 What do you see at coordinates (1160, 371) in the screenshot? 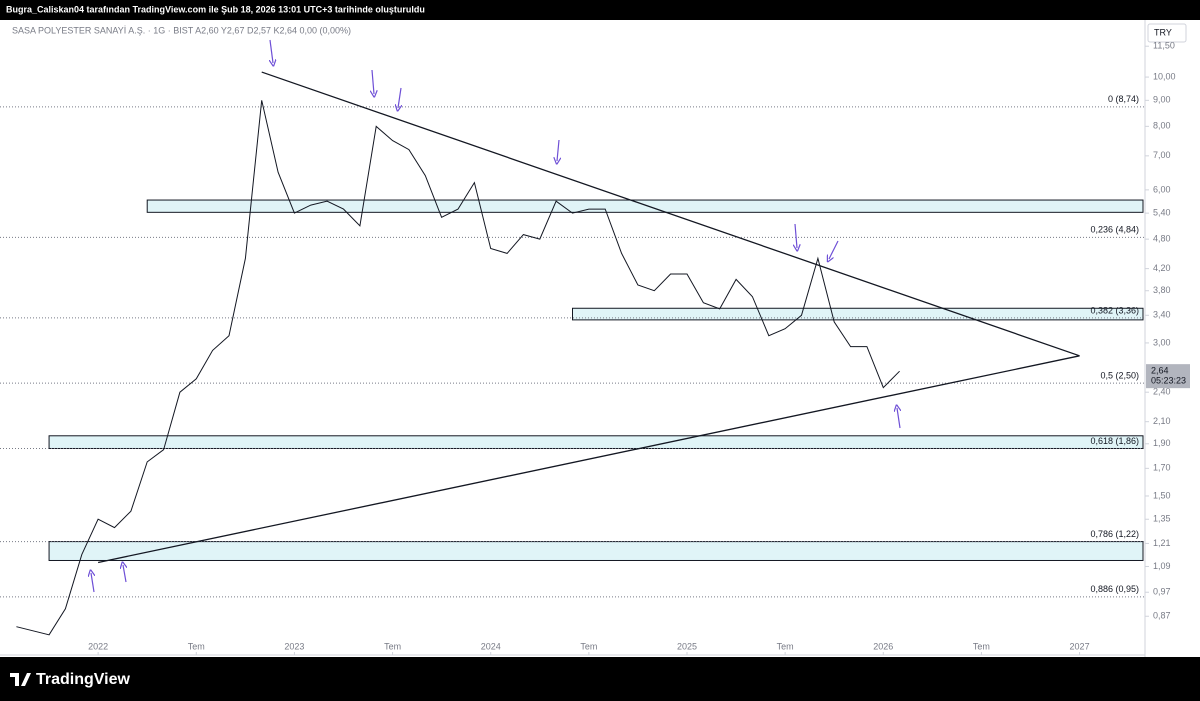
I see `last-price: 2,64` at bounding box center [1160, 371].